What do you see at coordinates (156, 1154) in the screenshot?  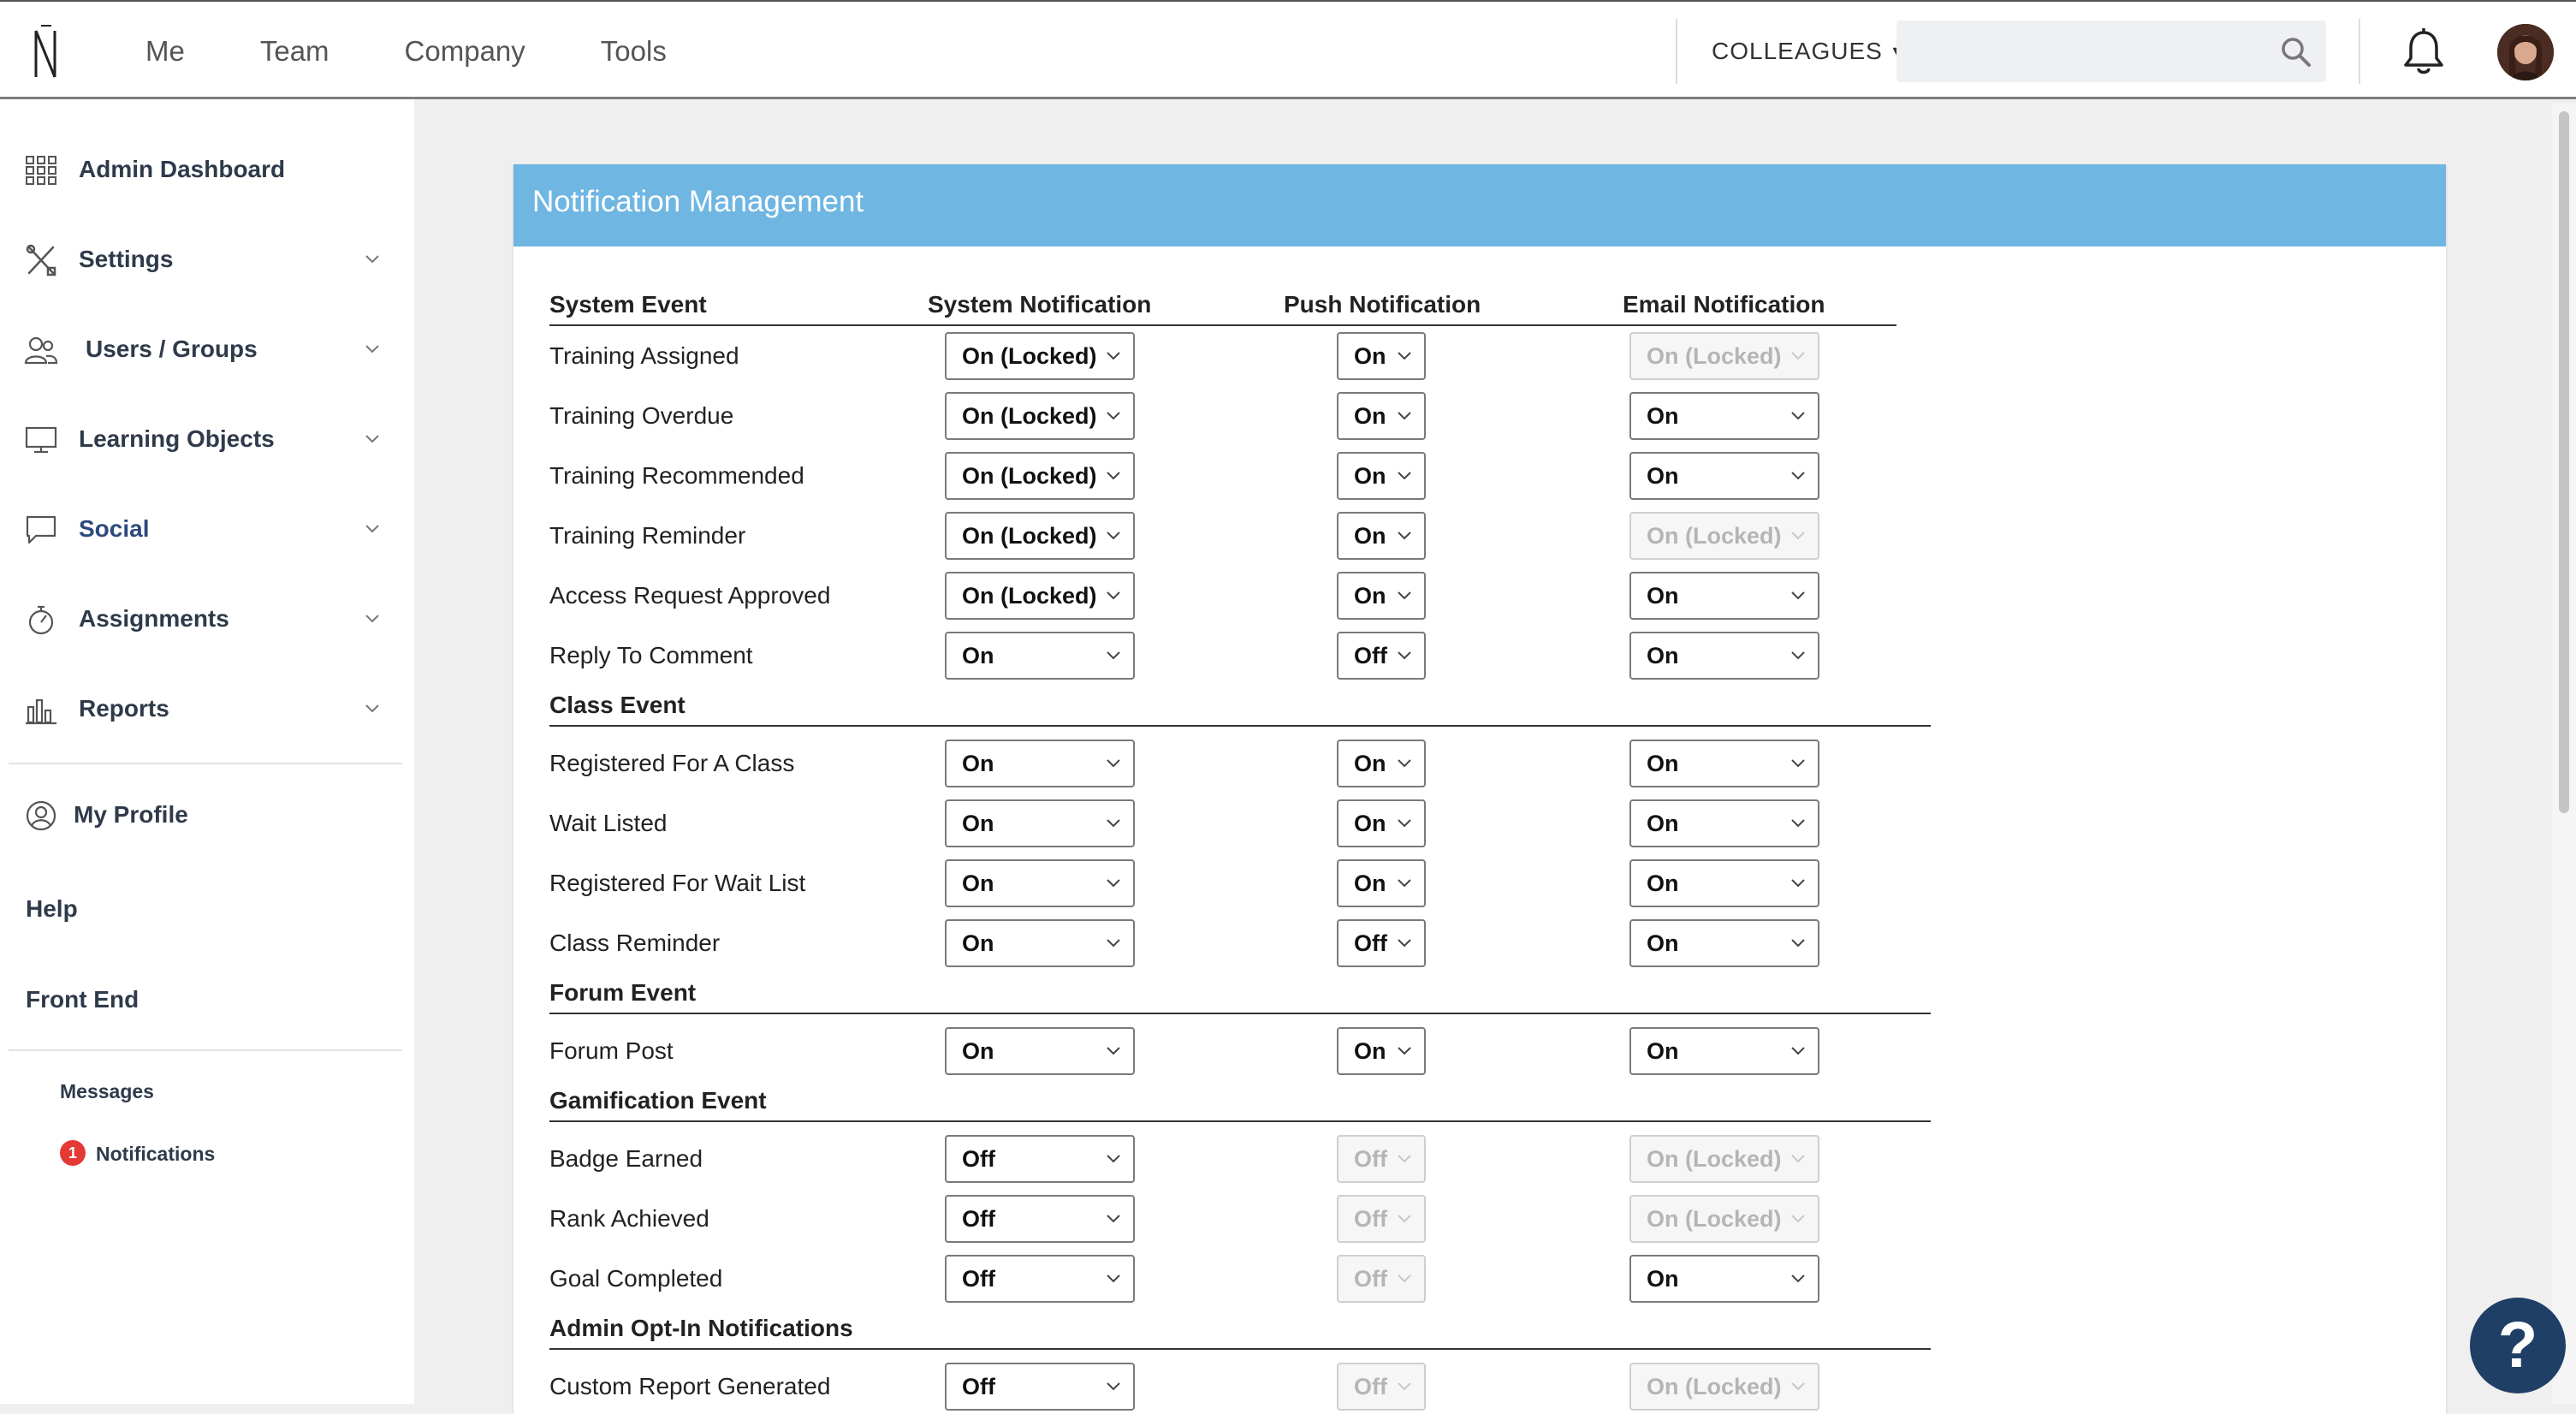 I see `sidebar-item-notifications: Notifications` at bounding box center [156, 1154].